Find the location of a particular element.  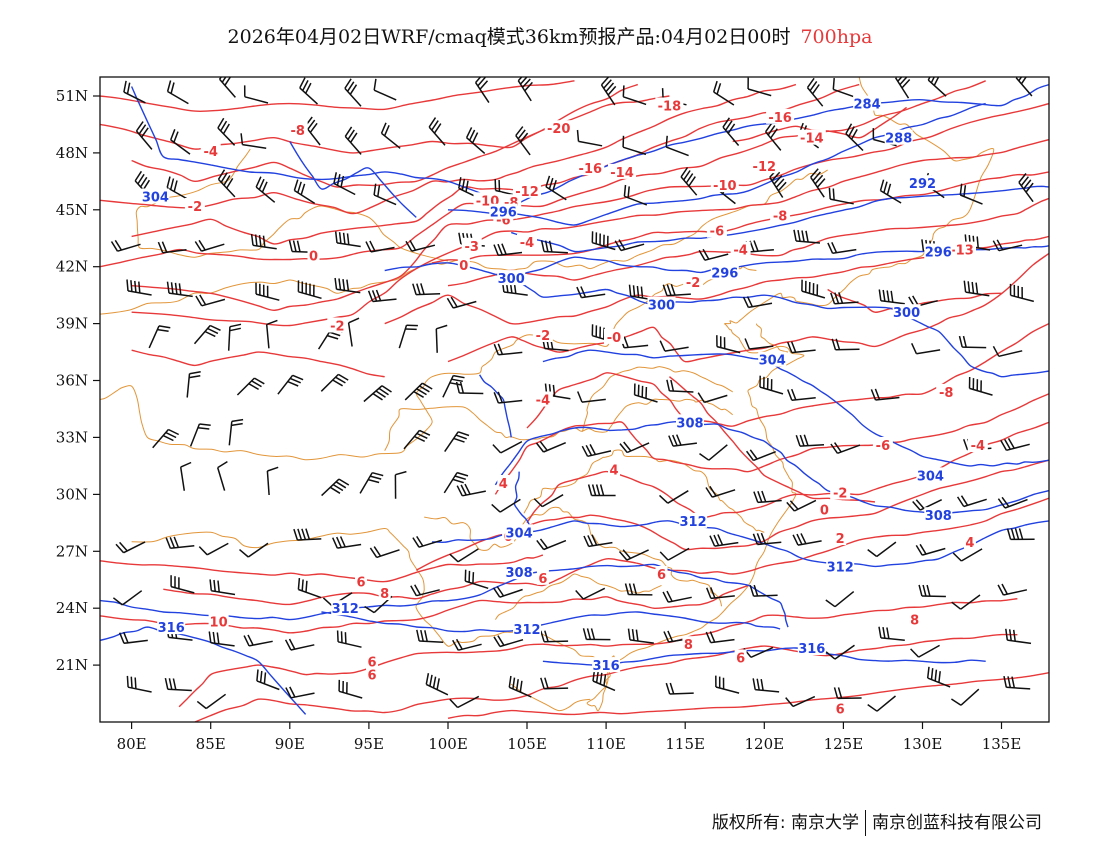

temperature-label: -3 is located at coordinates (471, 247).